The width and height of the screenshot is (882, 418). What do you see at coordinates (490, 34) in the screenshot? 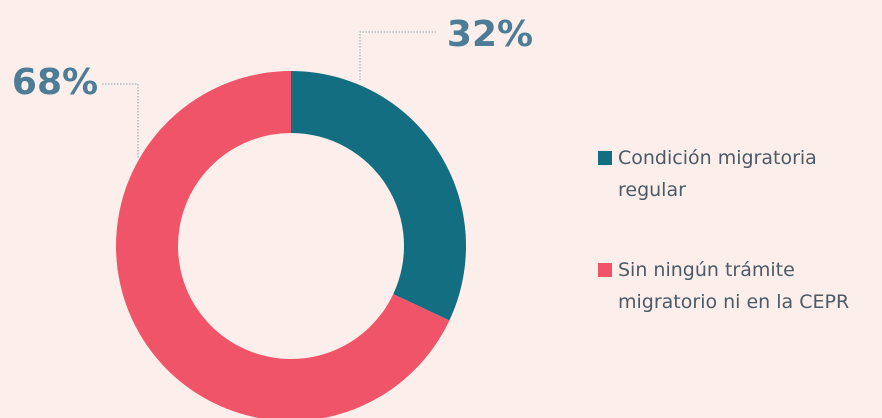
I see `data-label: 32%` at bounding box center [490, 34].